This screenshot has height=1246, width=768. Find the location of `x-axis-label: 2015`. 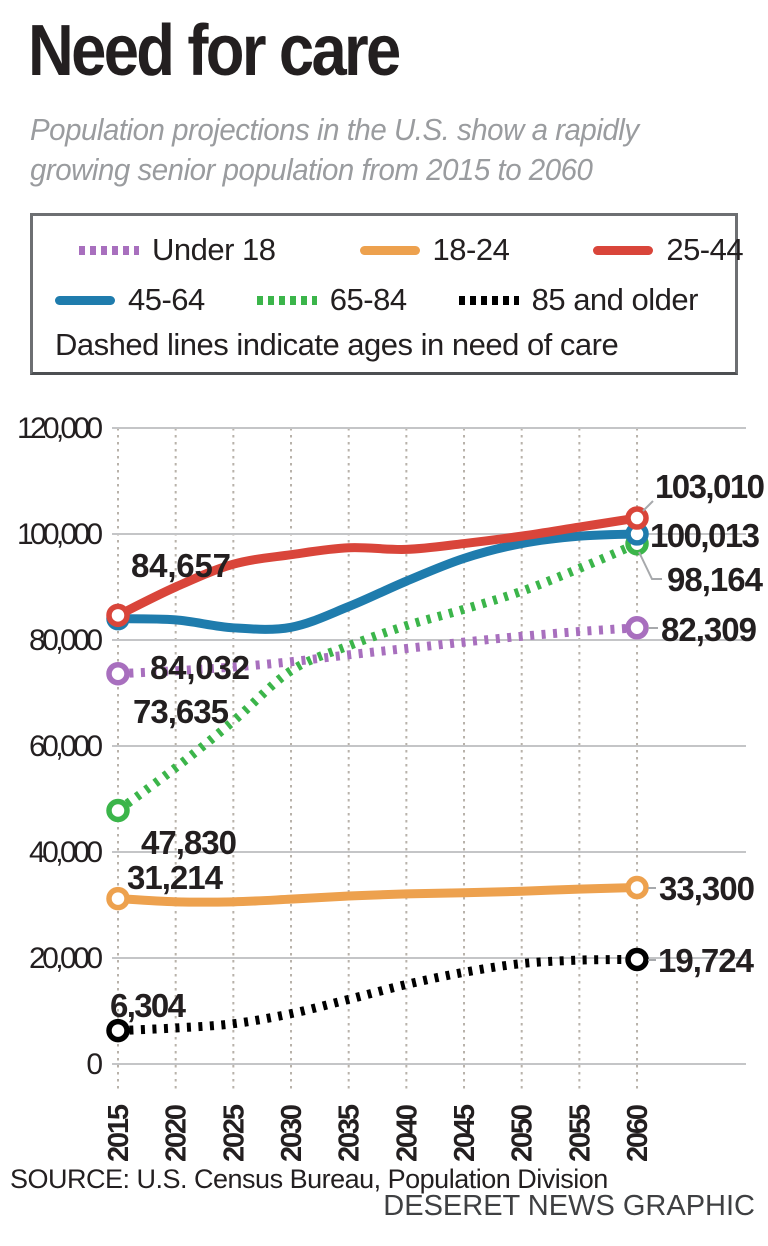

x-axis-label: 2015 is located at coordinates (119, 1133).